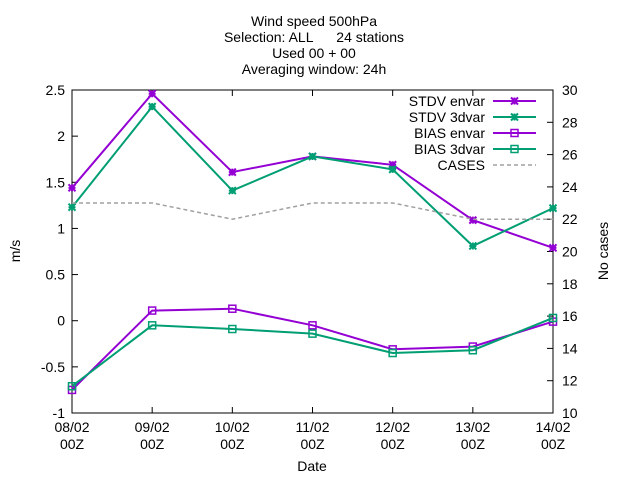 This screenshot has height=480, width=640. I want to click on y-axis-label: m/s, so click(15, 251).